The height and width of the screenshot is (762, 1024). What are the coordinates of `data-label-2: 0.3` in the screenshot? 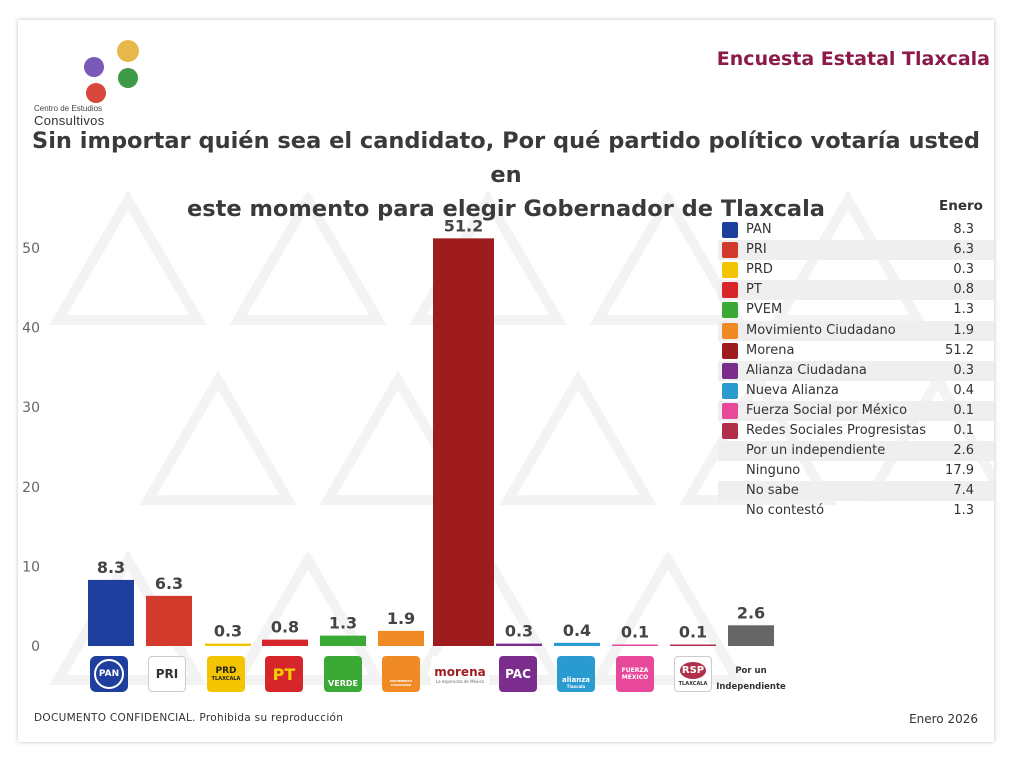 It's located at (228, 631).